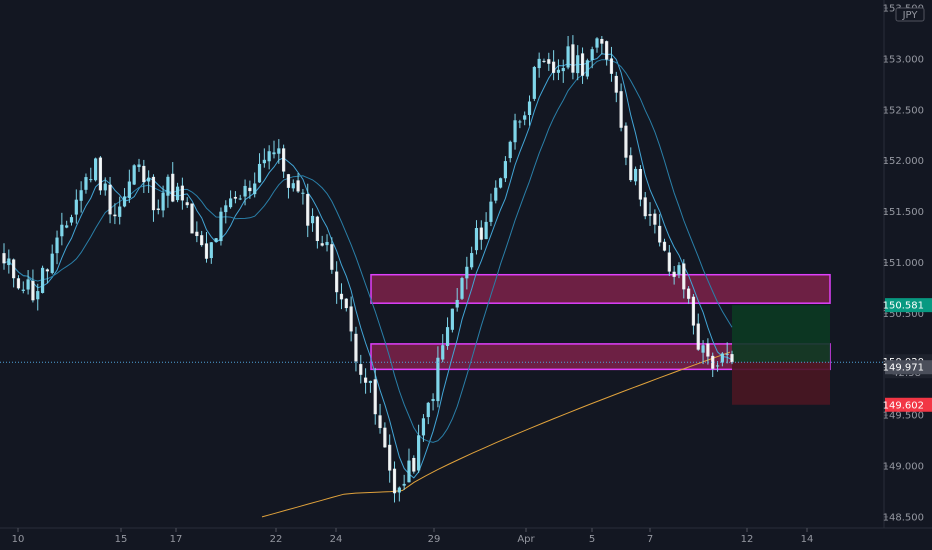 This screenshot has width=932, height=550. What do you see at coordinates (434, 539) in the screenshot?
I see `time-tick-label: 29` at bounding box center [434, 539].